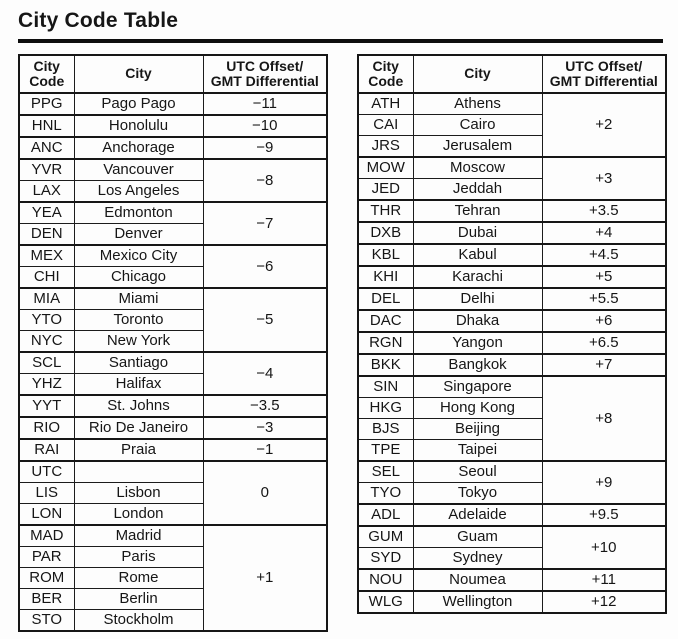 The width and height of the screenshot is (678, 639). What do you see at coordinates (385, 167) in the screenshot?
I see `city-code-cell: MOW` at bounding box center [385, 167].